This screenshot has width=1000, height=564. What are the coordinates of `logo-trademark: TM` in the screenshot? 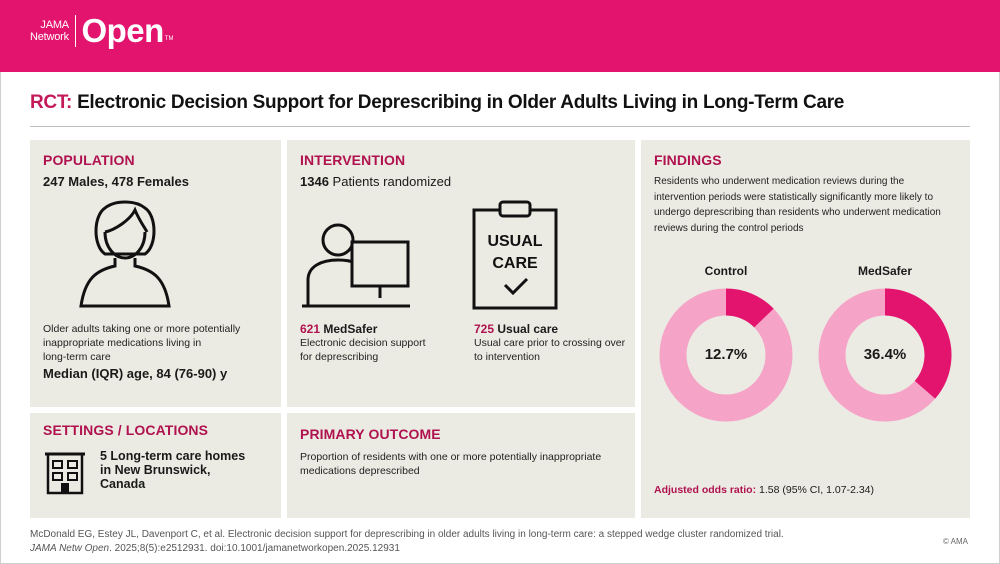 It's located at (169, 39).